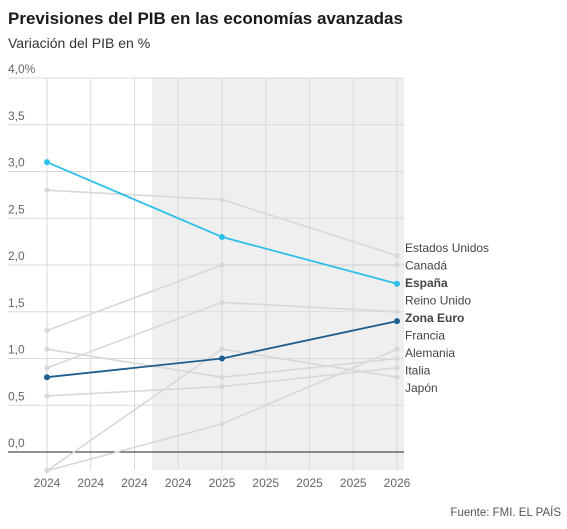 The height and width of the screenshot is (529, 567). Describe the element at coordinates (16, 209) in the screenshot. I see `y-tick-label: 2,5` at that location.